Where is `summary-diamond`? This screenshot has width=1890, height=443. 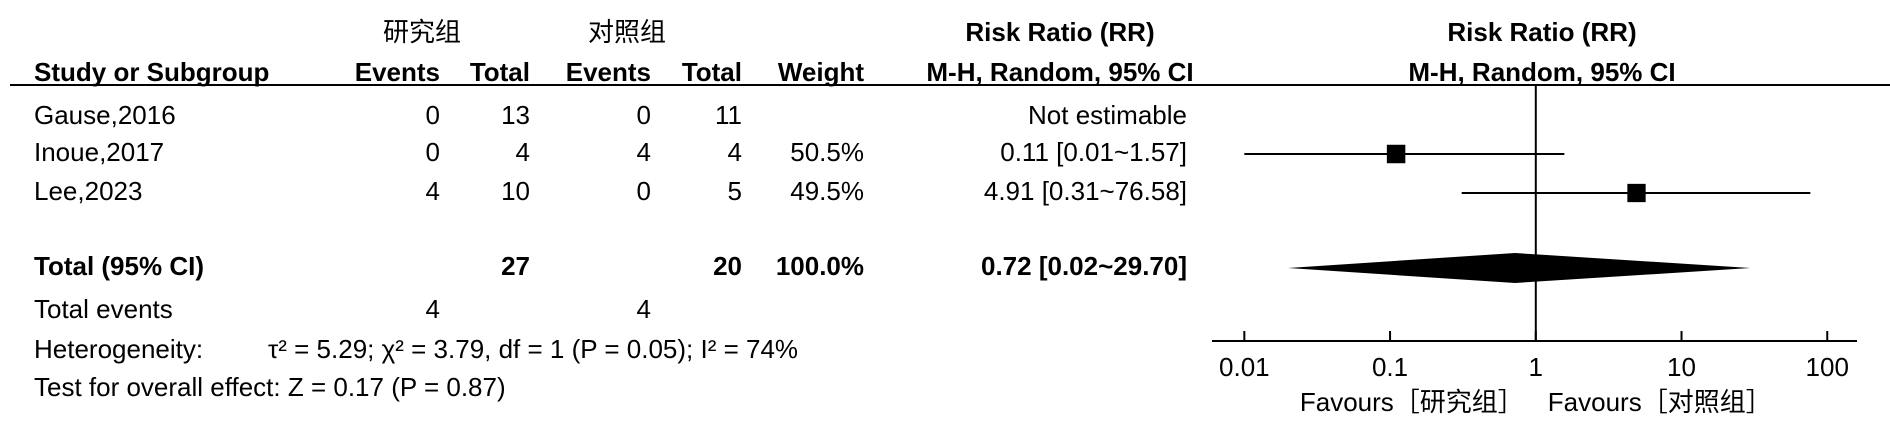
summary-diamond is located at coordinates (1519, 268).